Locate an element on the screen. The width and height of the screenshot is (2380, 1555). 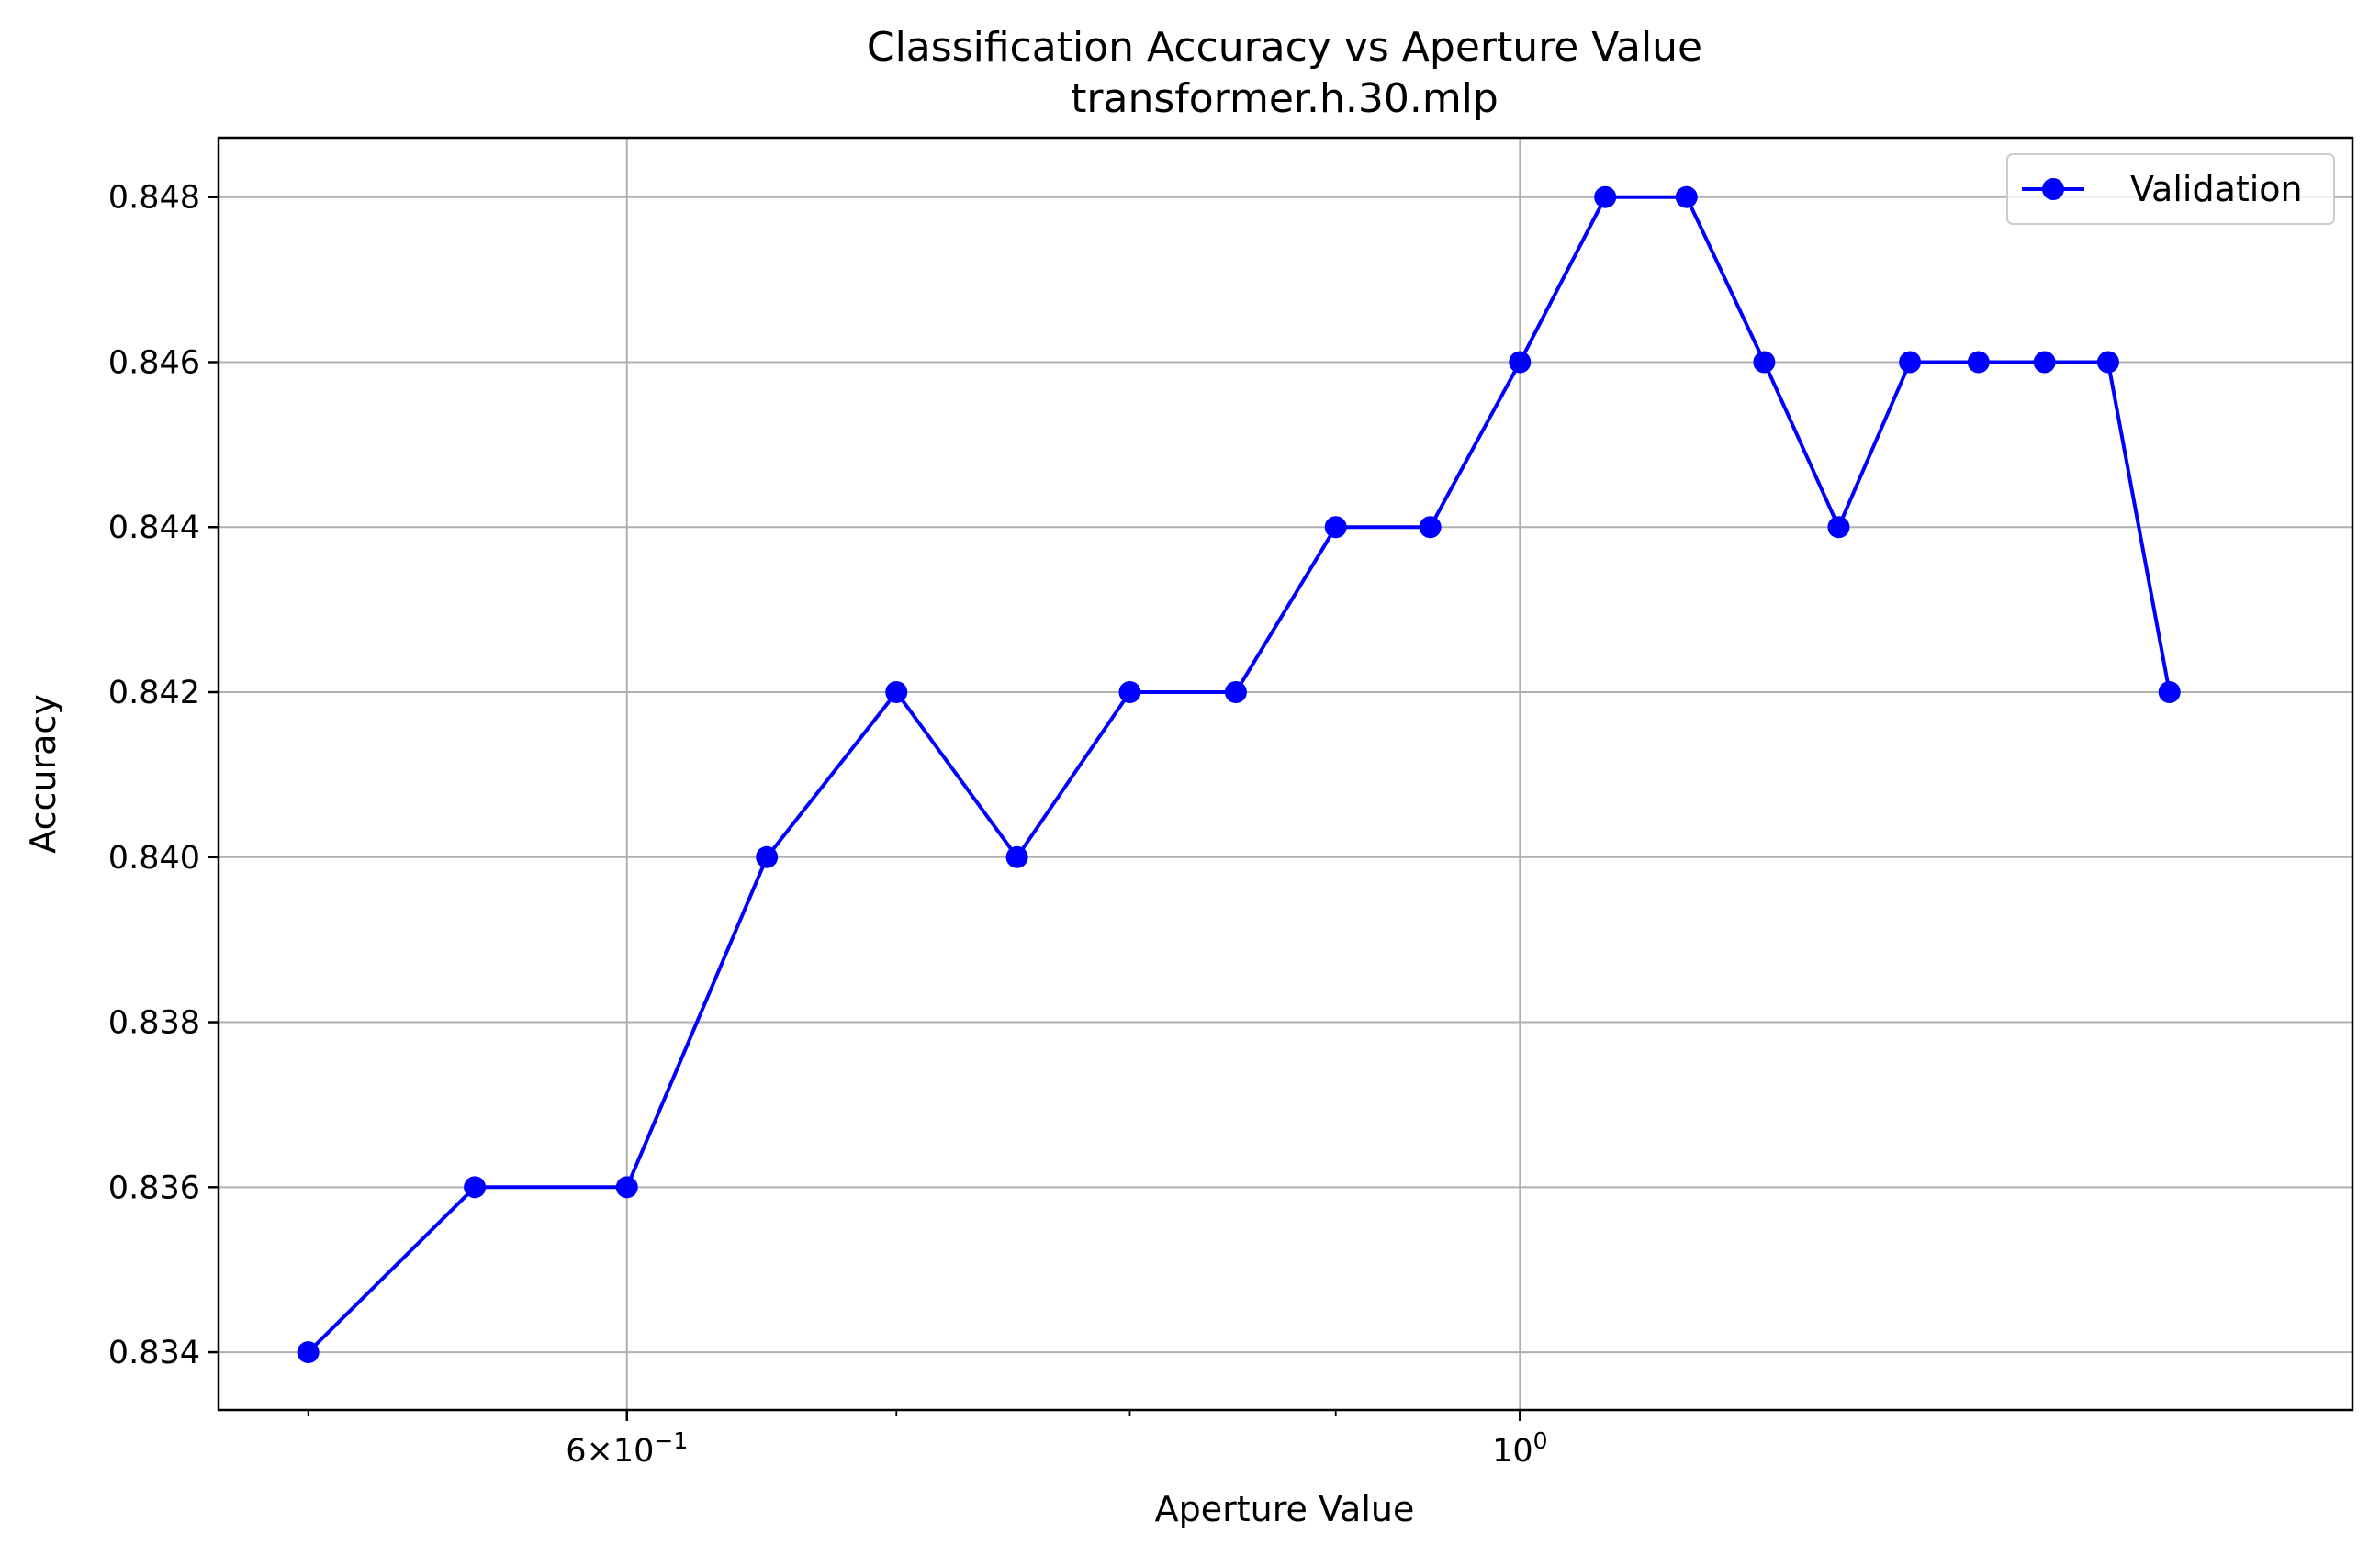
legend-marker-swatch is located at coordinates (2053, 189).